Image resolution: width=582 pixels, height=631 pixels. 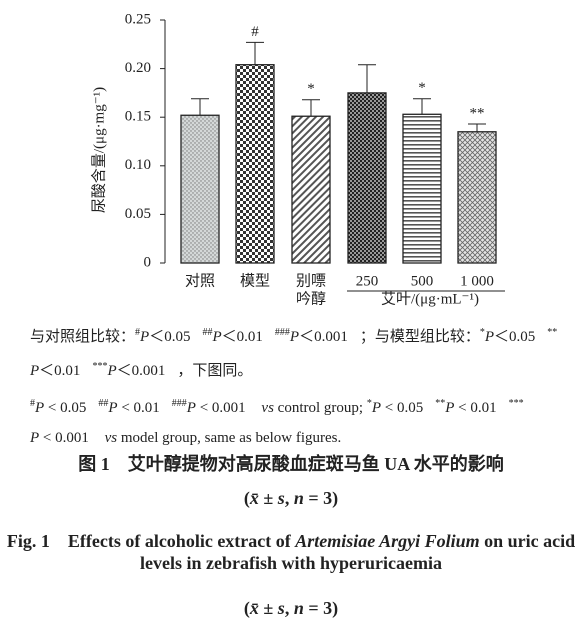 I want to click on note-item: *P＜0.05, so click(x=507, y=336).